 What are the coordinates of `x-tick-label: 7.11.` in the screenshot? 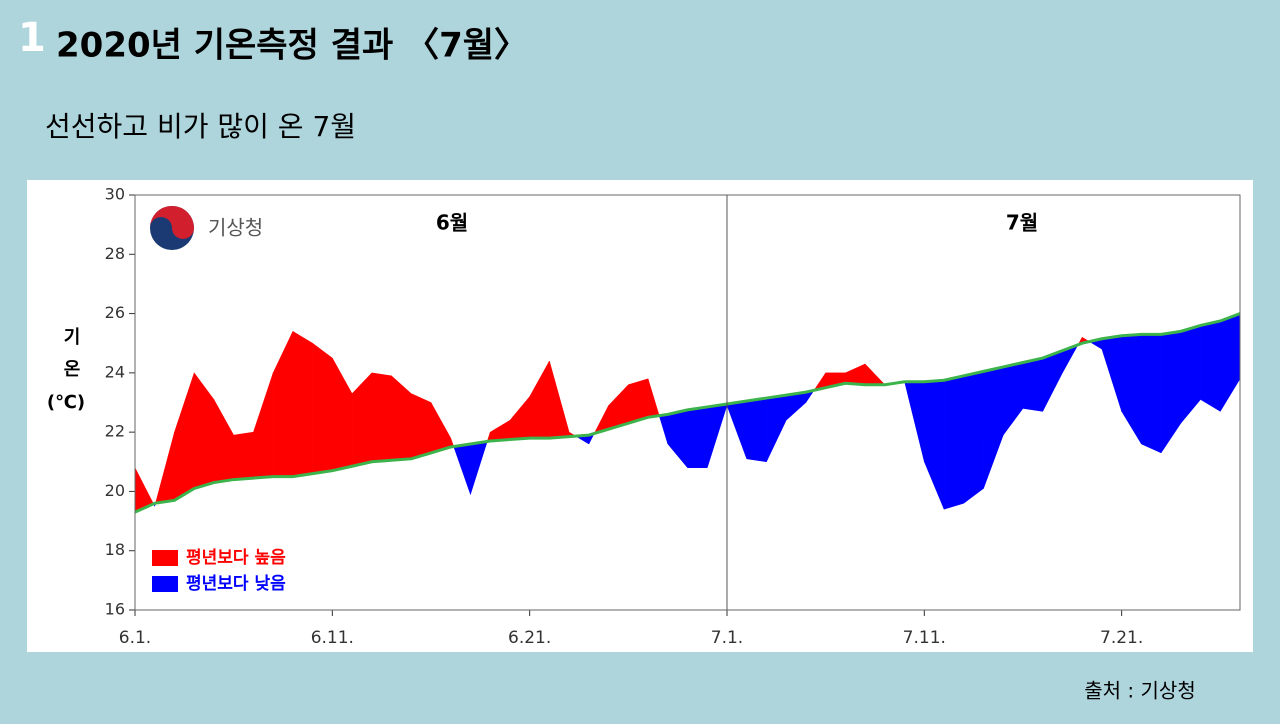 It's located at (924, 638).